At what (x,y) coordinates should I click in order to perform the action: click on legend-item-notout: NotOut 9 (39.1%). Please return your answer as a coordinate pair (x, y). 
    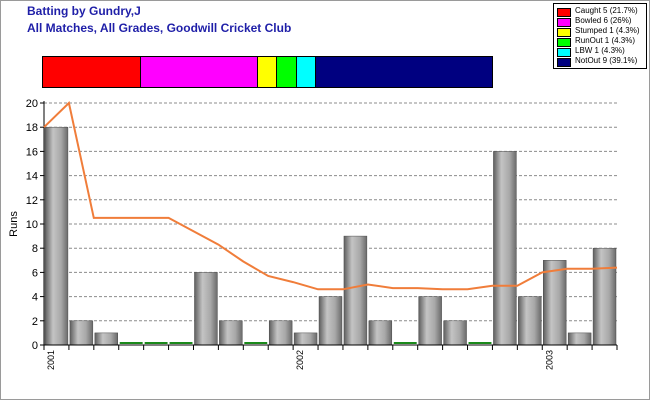
    Looking at the image, I should click on (601, 61).